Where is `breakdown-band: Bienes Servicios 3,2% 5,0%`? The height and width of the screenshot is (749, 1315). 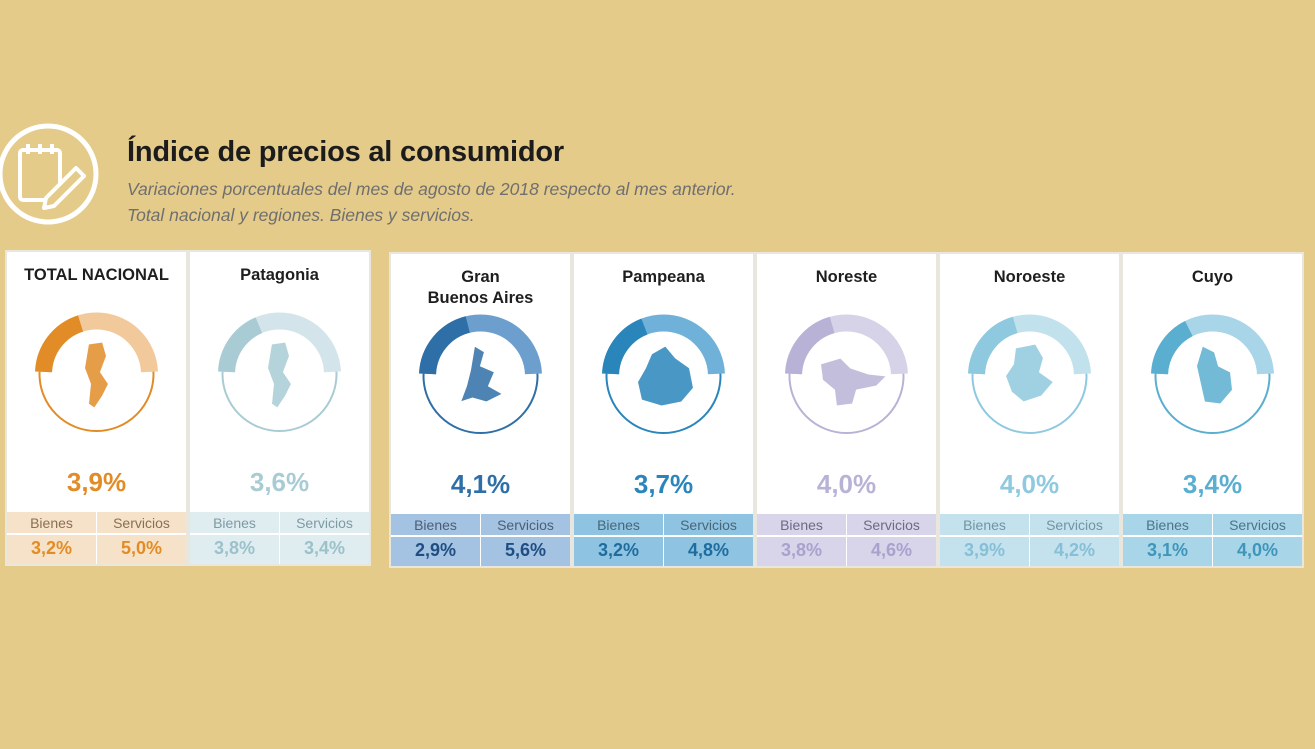
breakdown-band: Bienes Servicios 3,2% 5,0% is located at coordinates (96, 538).